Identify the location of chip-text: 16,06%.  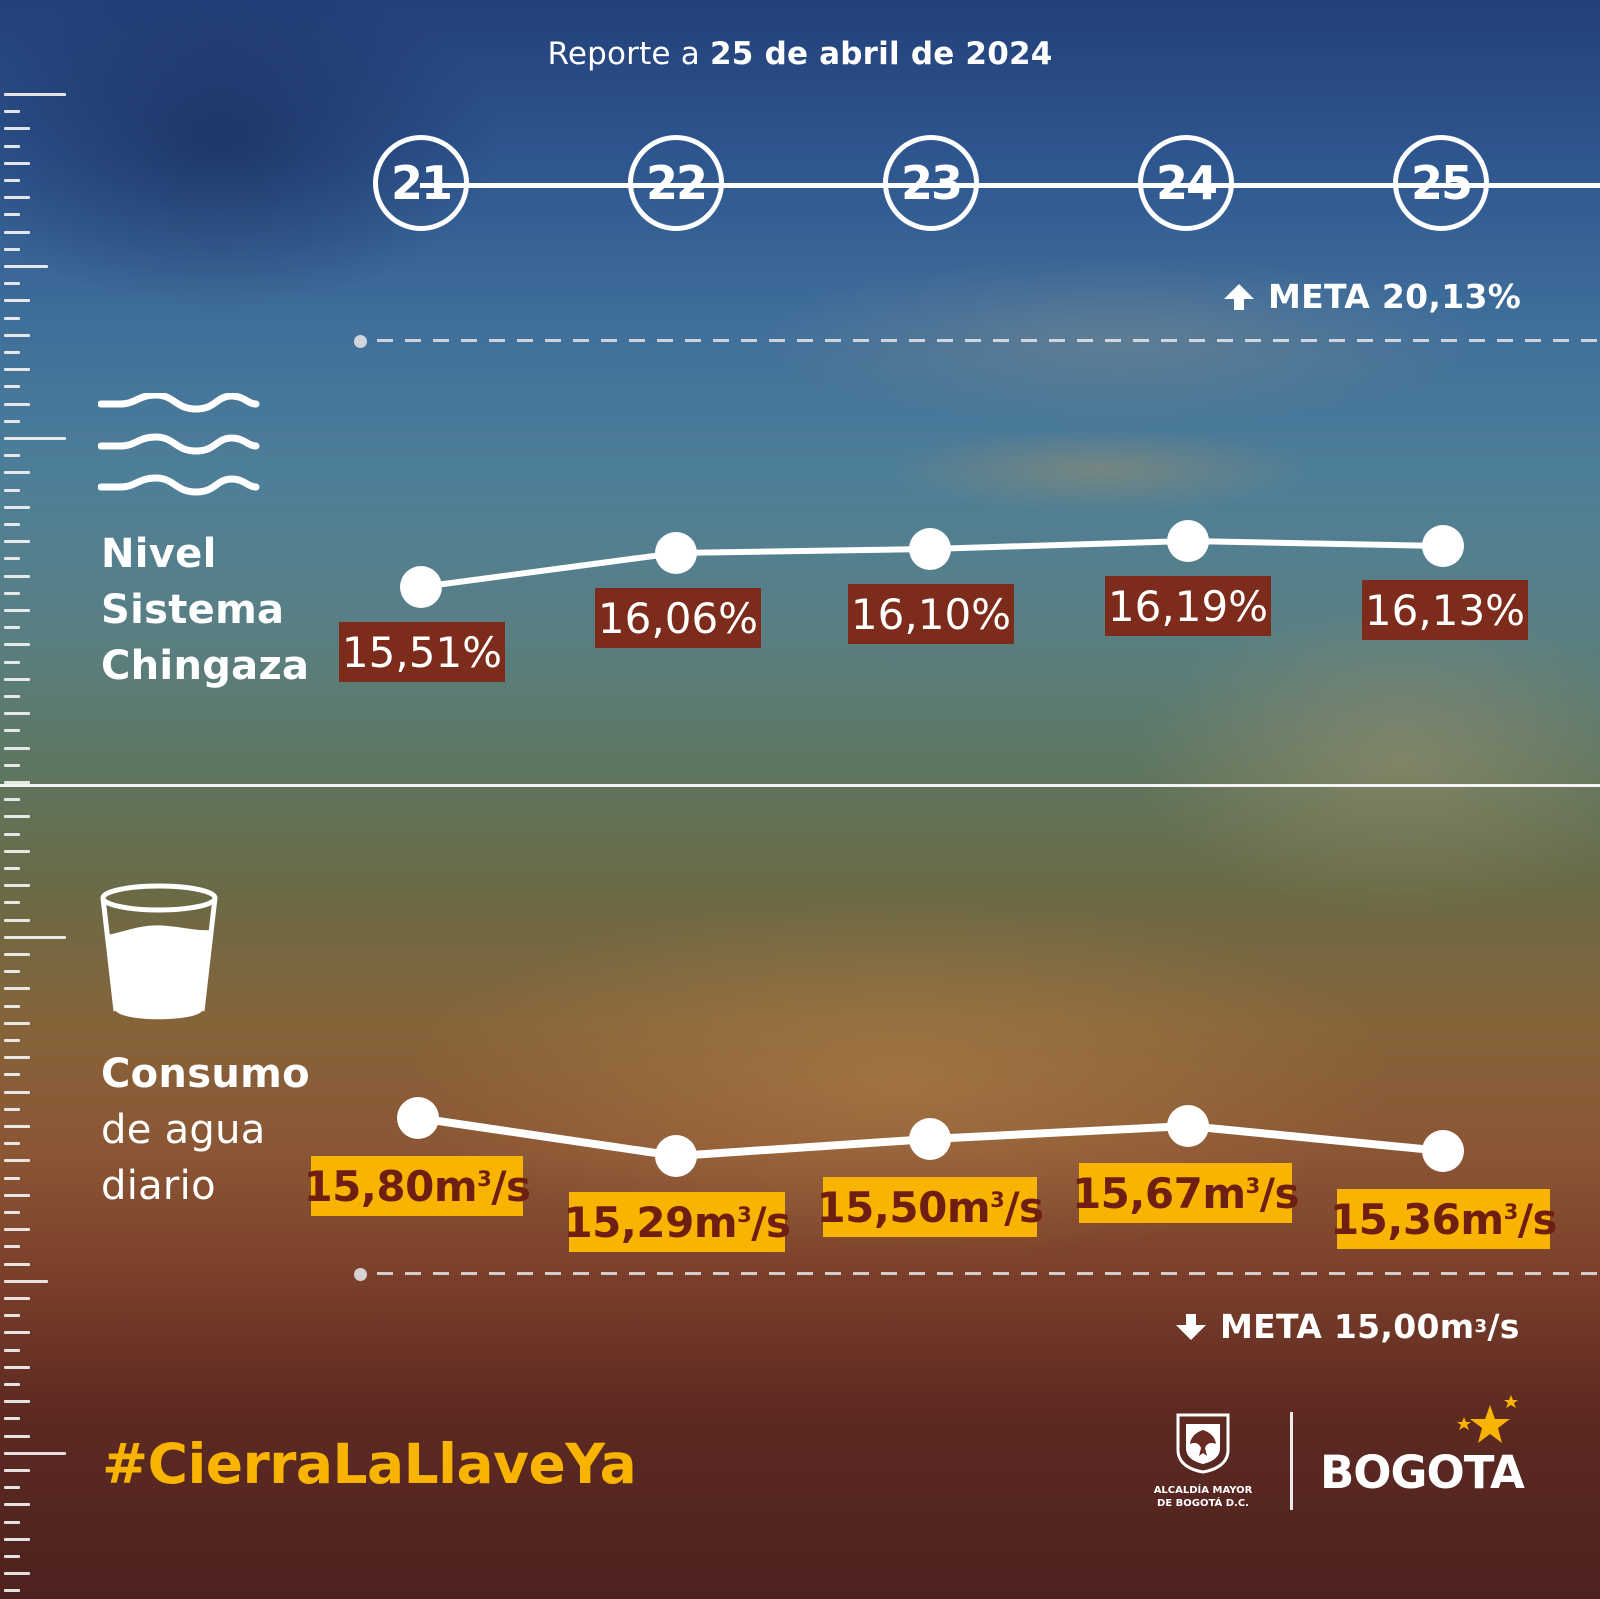
(678, 618).